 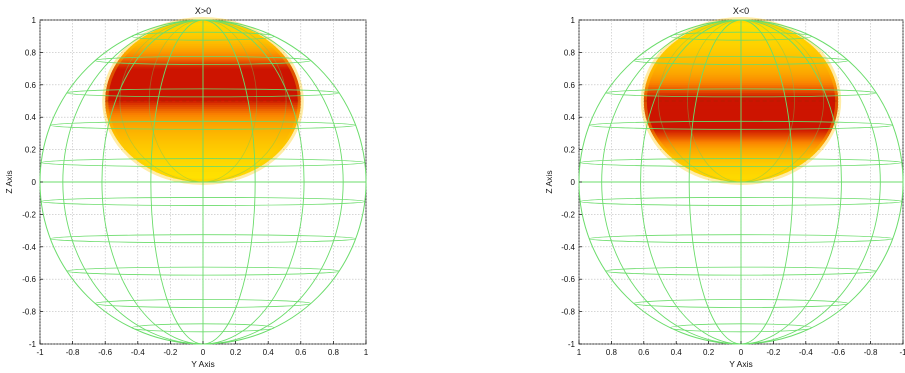 I want to click on left-y-tick-label: -0.6, so click(x=29, y=279).